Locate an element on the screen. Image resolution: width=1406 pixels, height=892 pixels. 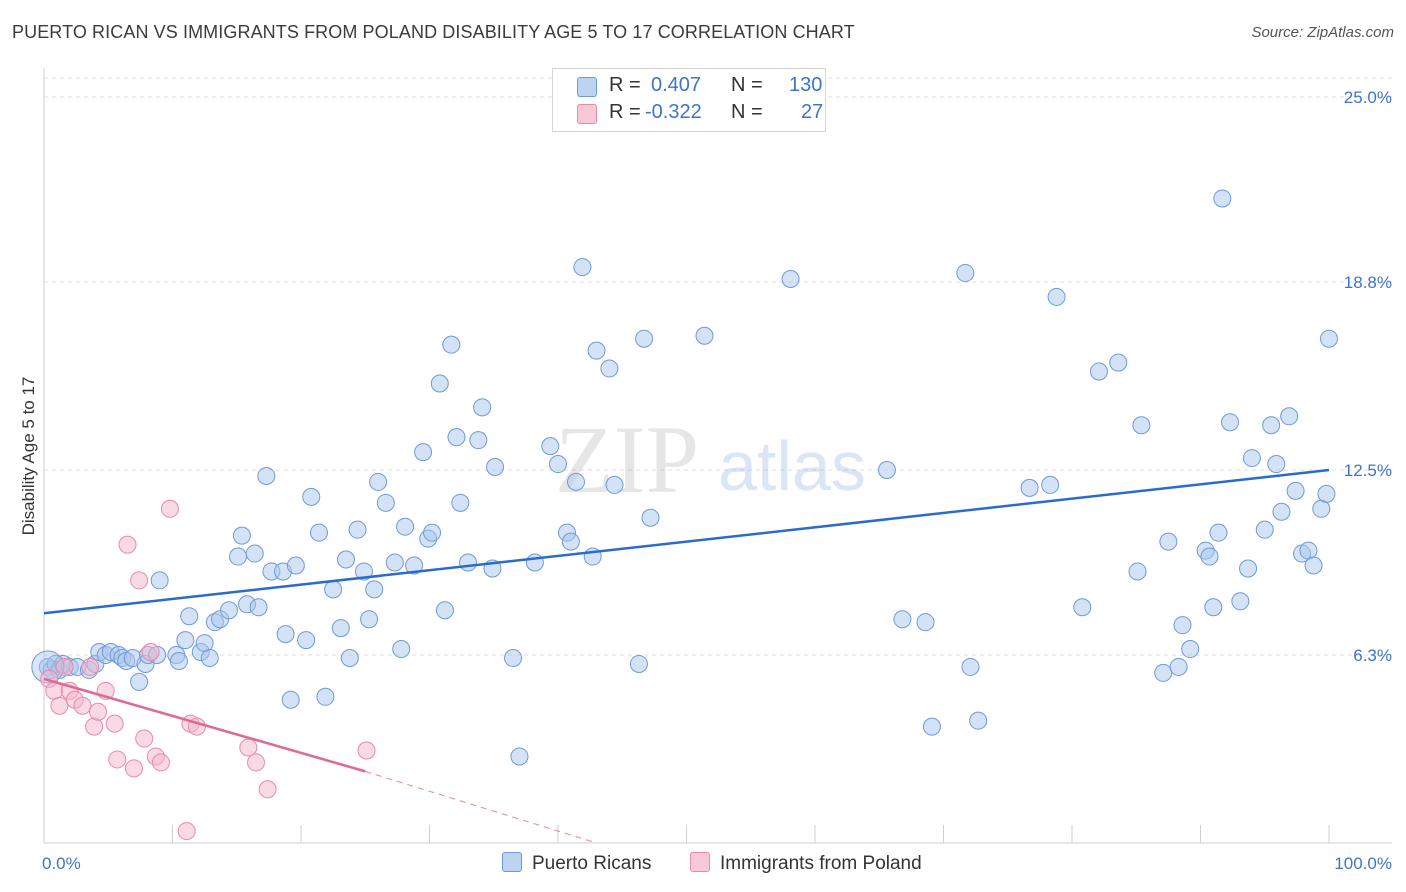
legend-r-value: 0.407 is located at coordinates (676, 85).